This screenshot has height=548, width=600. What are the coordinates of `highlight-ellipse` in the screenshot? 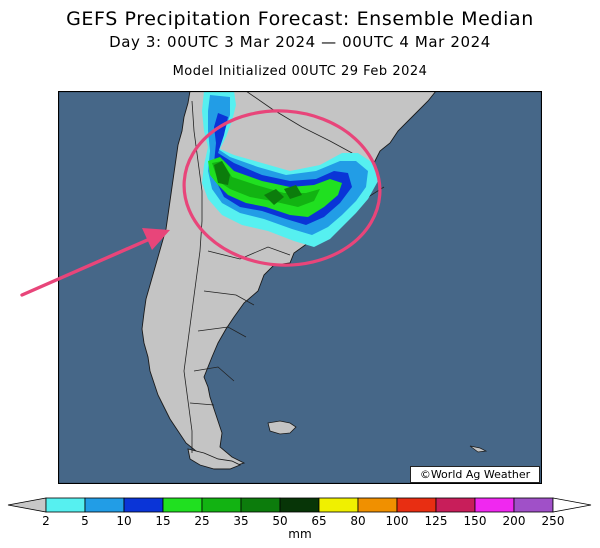 It's located at (282, 188).